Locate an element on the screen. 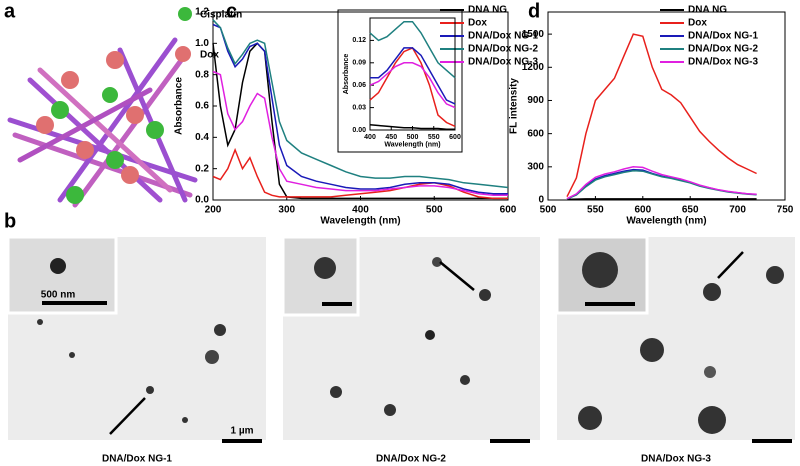 The image size is (800, 466). y-tick-label: 0.00 is located at coordinates (359, 130).